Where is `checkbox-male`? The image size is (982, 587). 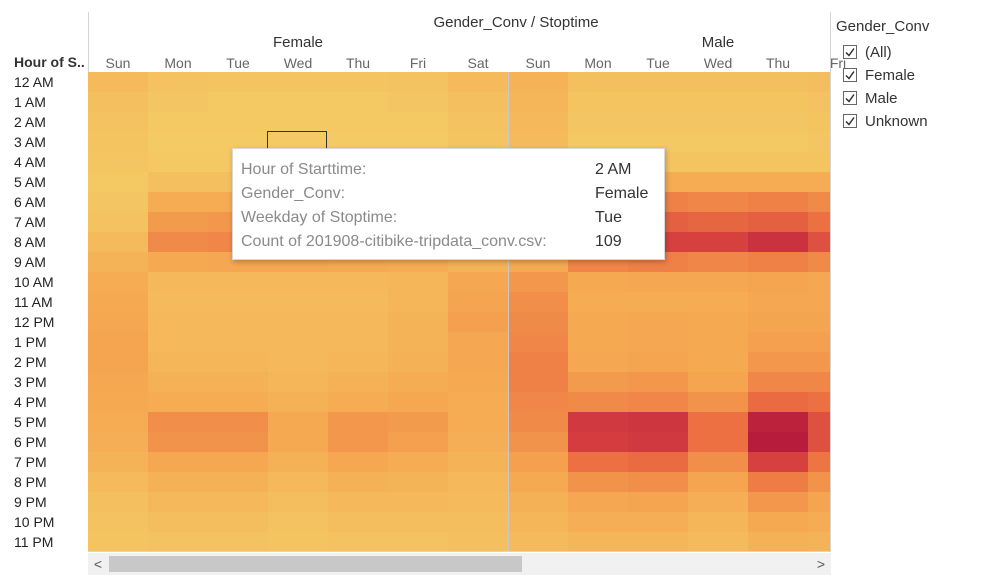 checkbox-male is located at coordinates (850, 98).